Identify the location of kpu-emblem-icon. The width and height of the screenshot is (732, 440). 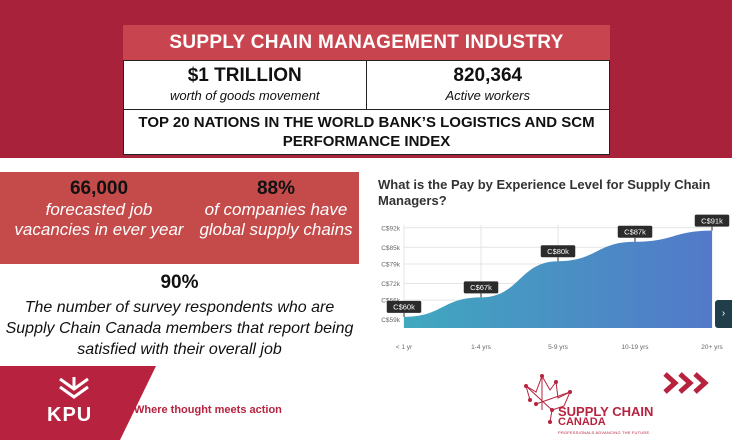
(74, 388).